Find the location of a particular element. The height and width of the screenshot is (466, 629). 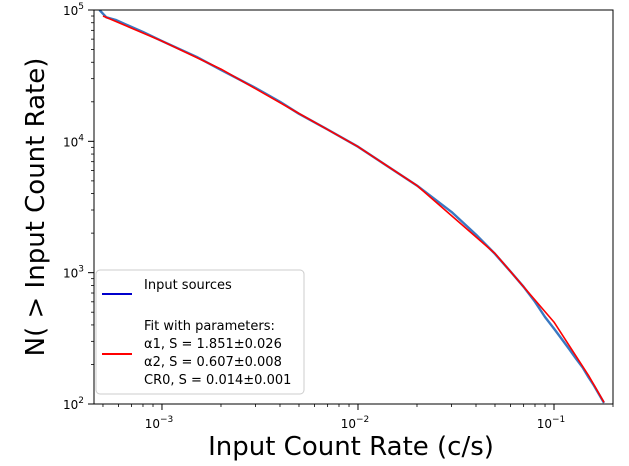

x-axis-label: Input Count Rate (c/s) is located at coordinates (351, 447).